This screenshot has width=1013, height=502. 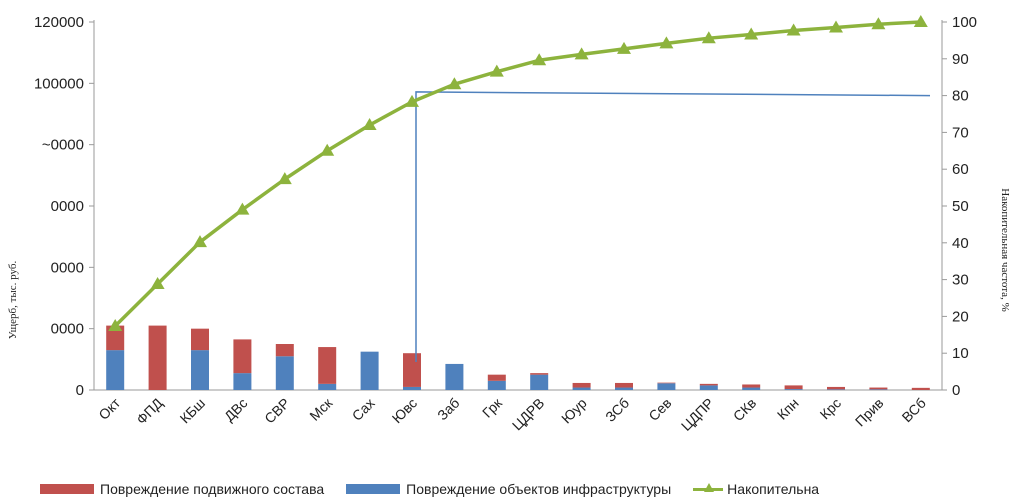 What do you see at coordinates (518, 357) in the screenshot?
I see `bars` at bounding box center [518, 357].